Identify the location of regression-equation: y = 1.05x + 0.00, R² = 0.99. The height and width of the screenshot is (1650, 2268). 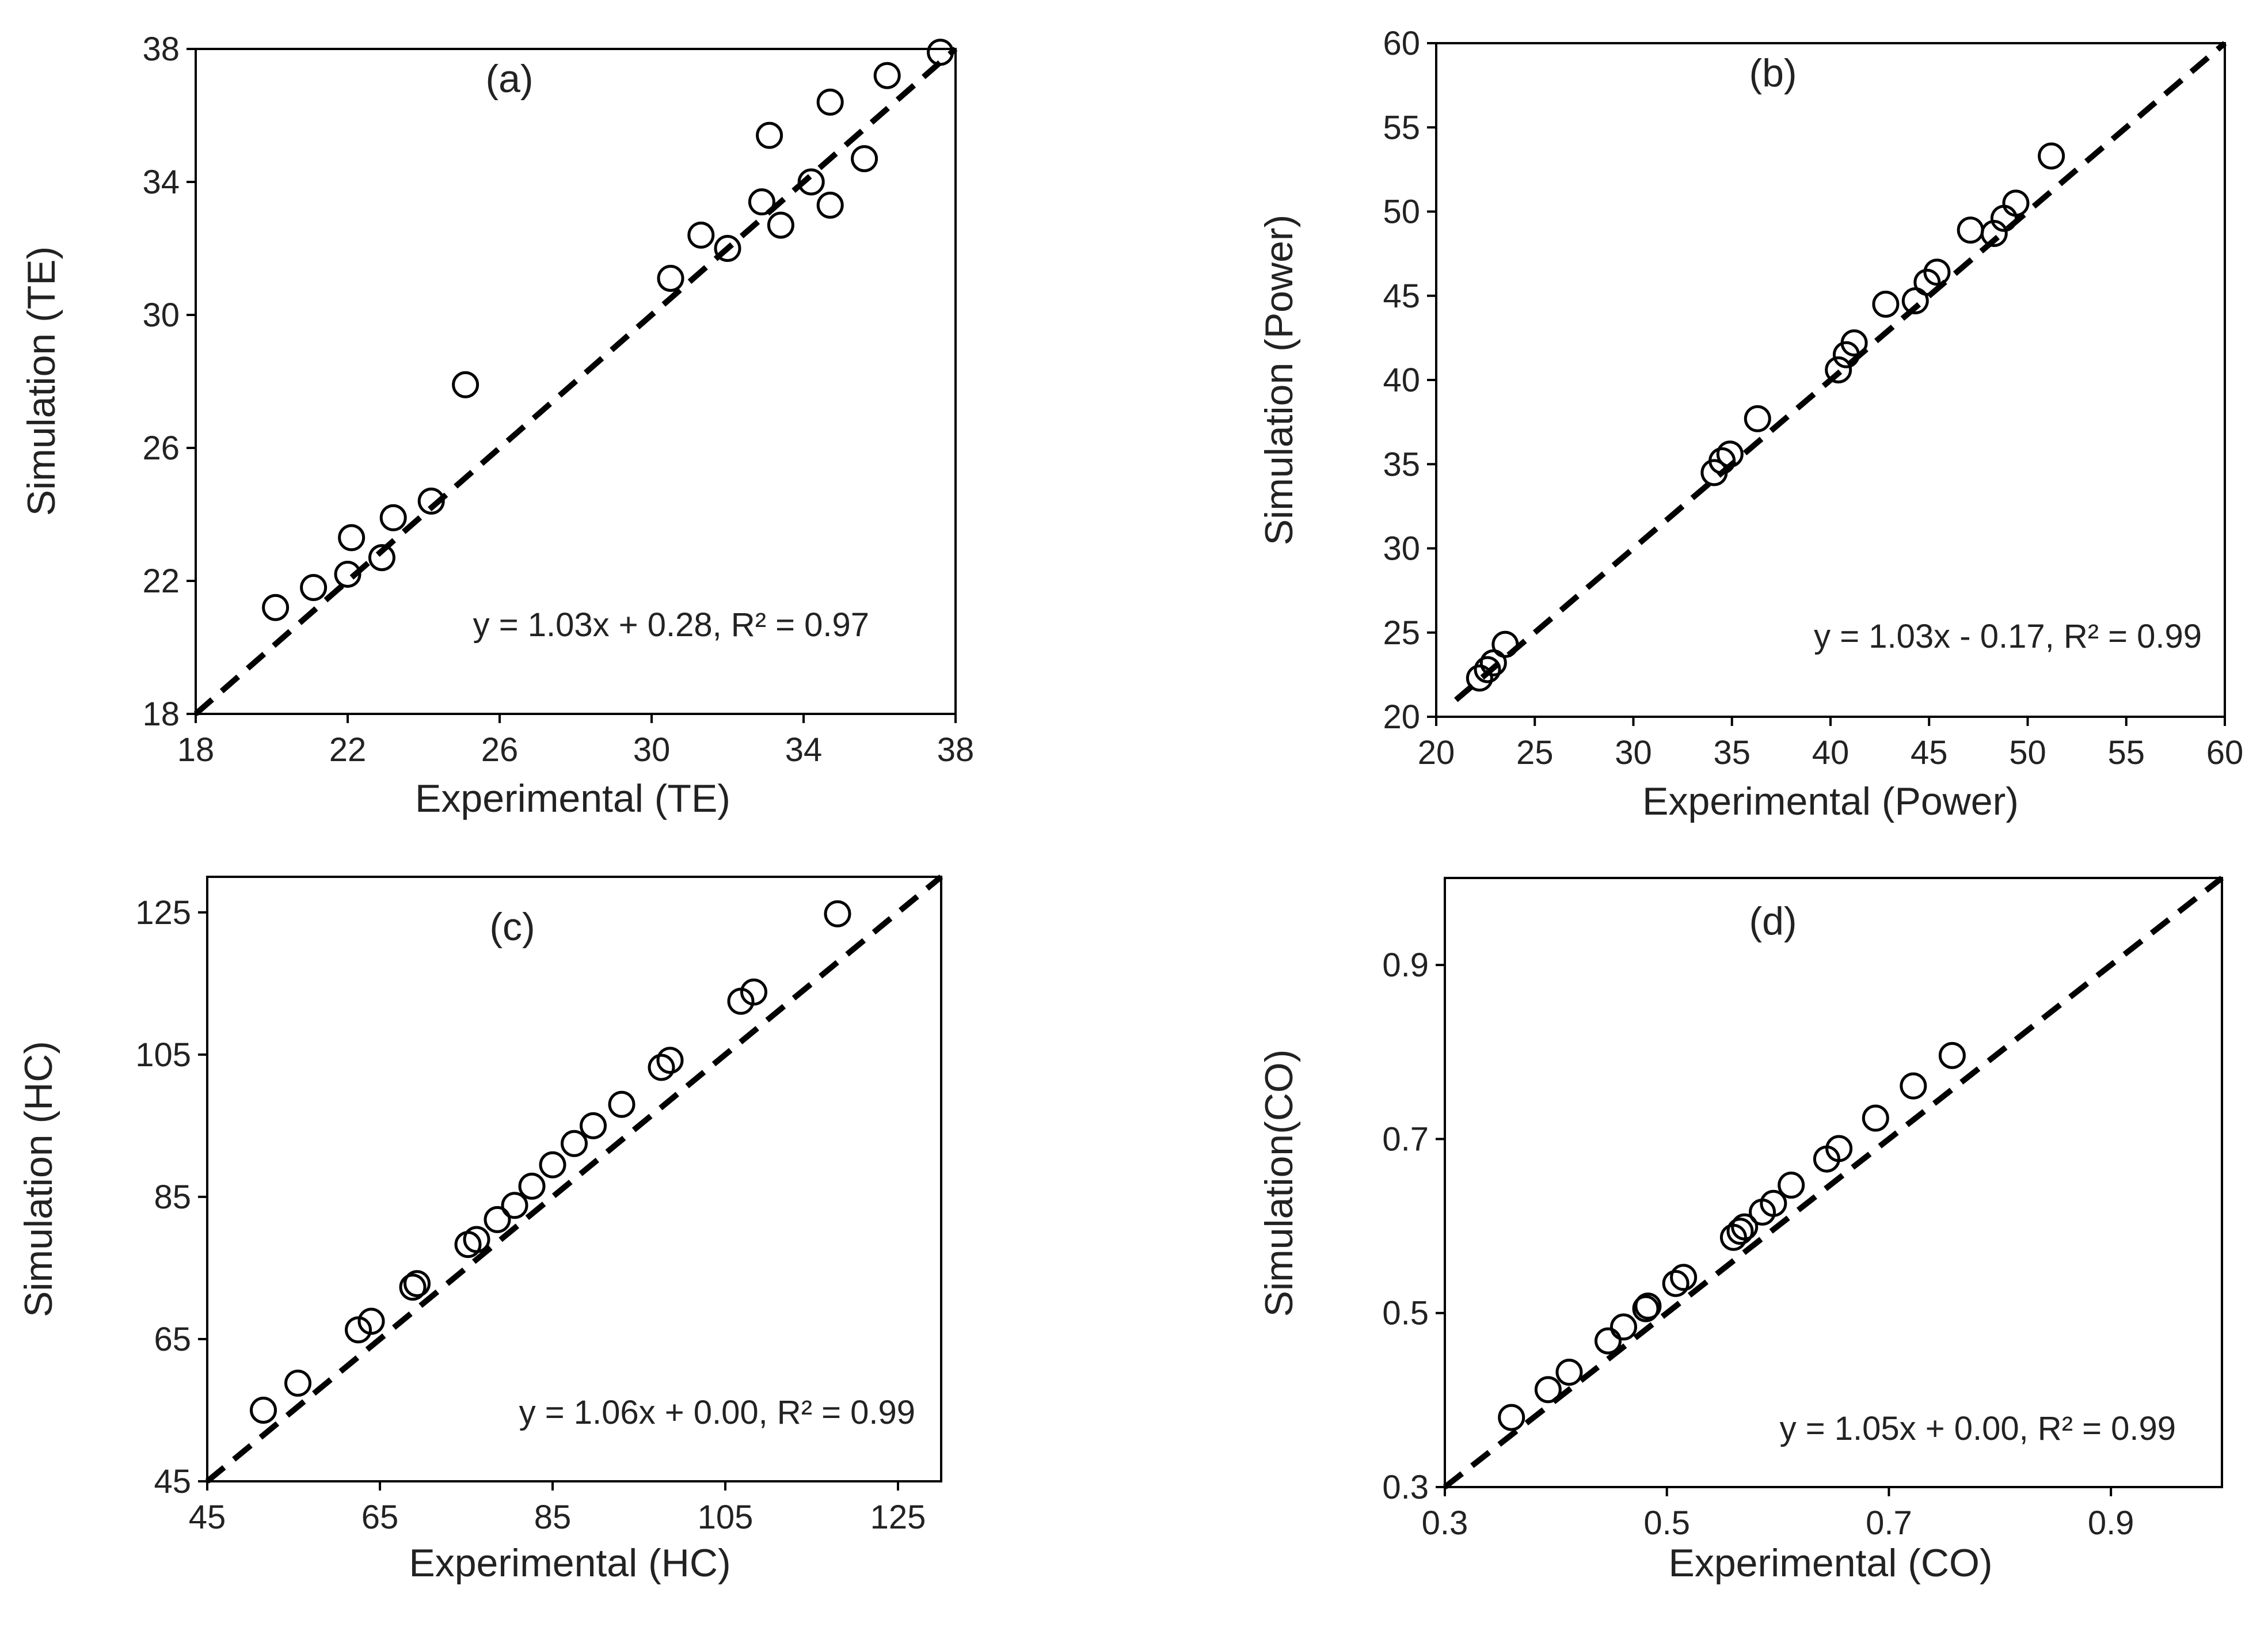
(1978, 1429).